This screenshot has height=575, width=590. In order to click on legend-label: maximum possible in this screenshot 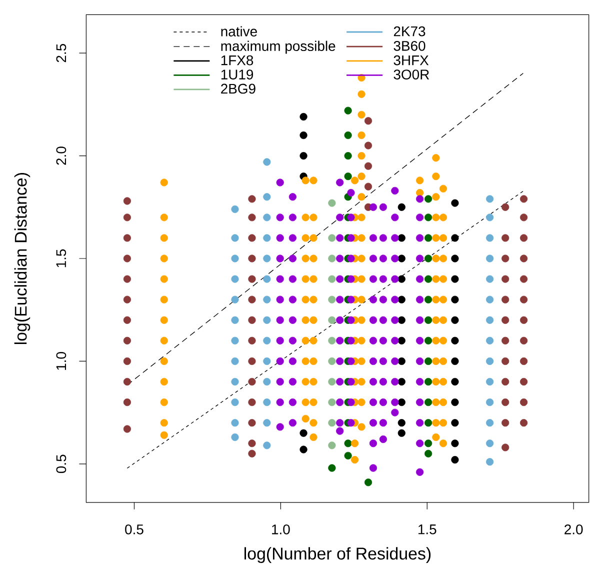, I will do `click(278, 47)`.